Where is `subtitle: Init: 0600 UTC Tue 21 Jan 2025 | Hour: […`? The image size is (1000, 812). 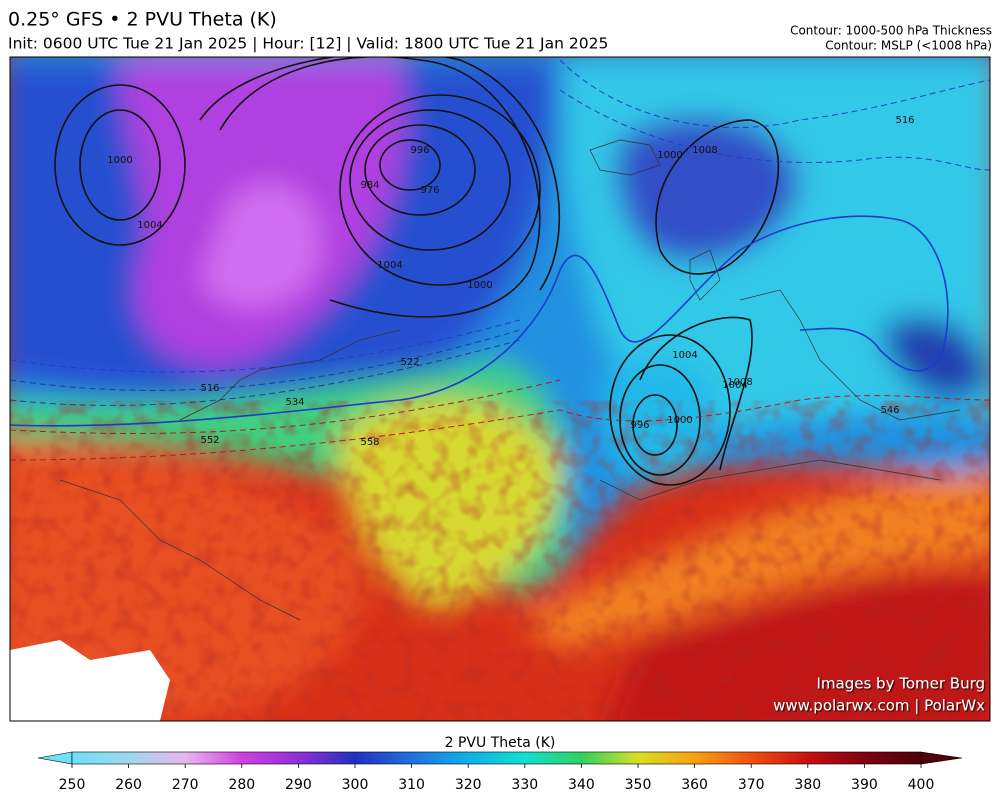 subtitle: Init: 0600 UTC Tue 21 Jan 2025 | Hour: [… is located at coordinates (308, 44).